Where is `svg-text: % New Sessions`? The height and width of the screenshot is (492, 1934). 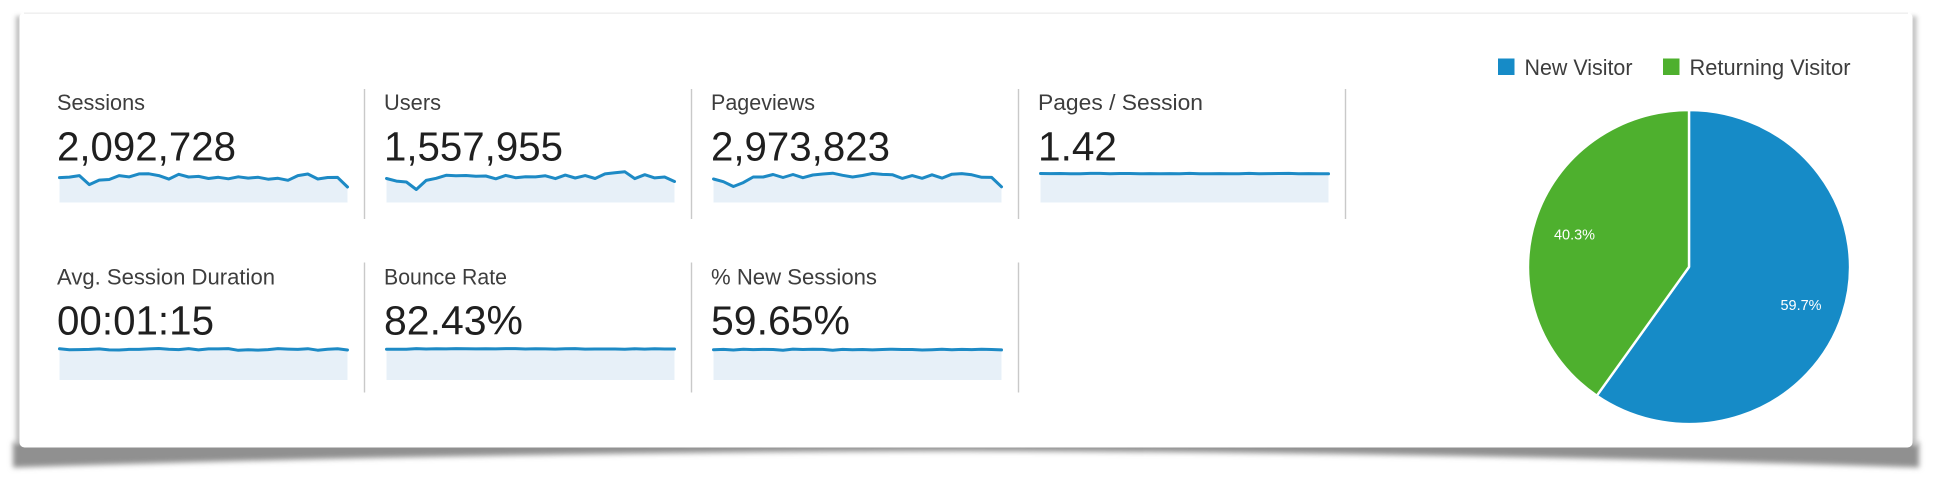 svg-text: % New Sessions is located at coordinates (794, 277).